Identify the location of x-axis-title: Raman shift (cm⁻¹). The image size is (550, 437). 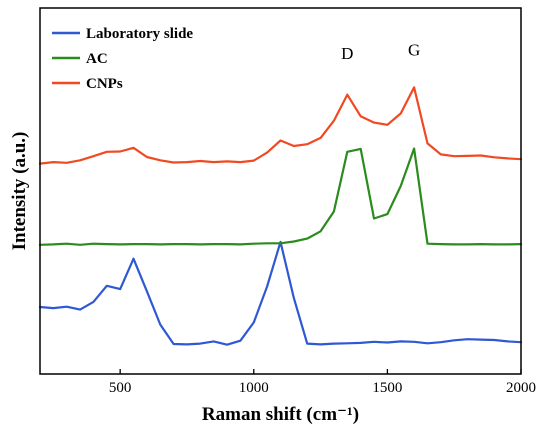
(280, 414).